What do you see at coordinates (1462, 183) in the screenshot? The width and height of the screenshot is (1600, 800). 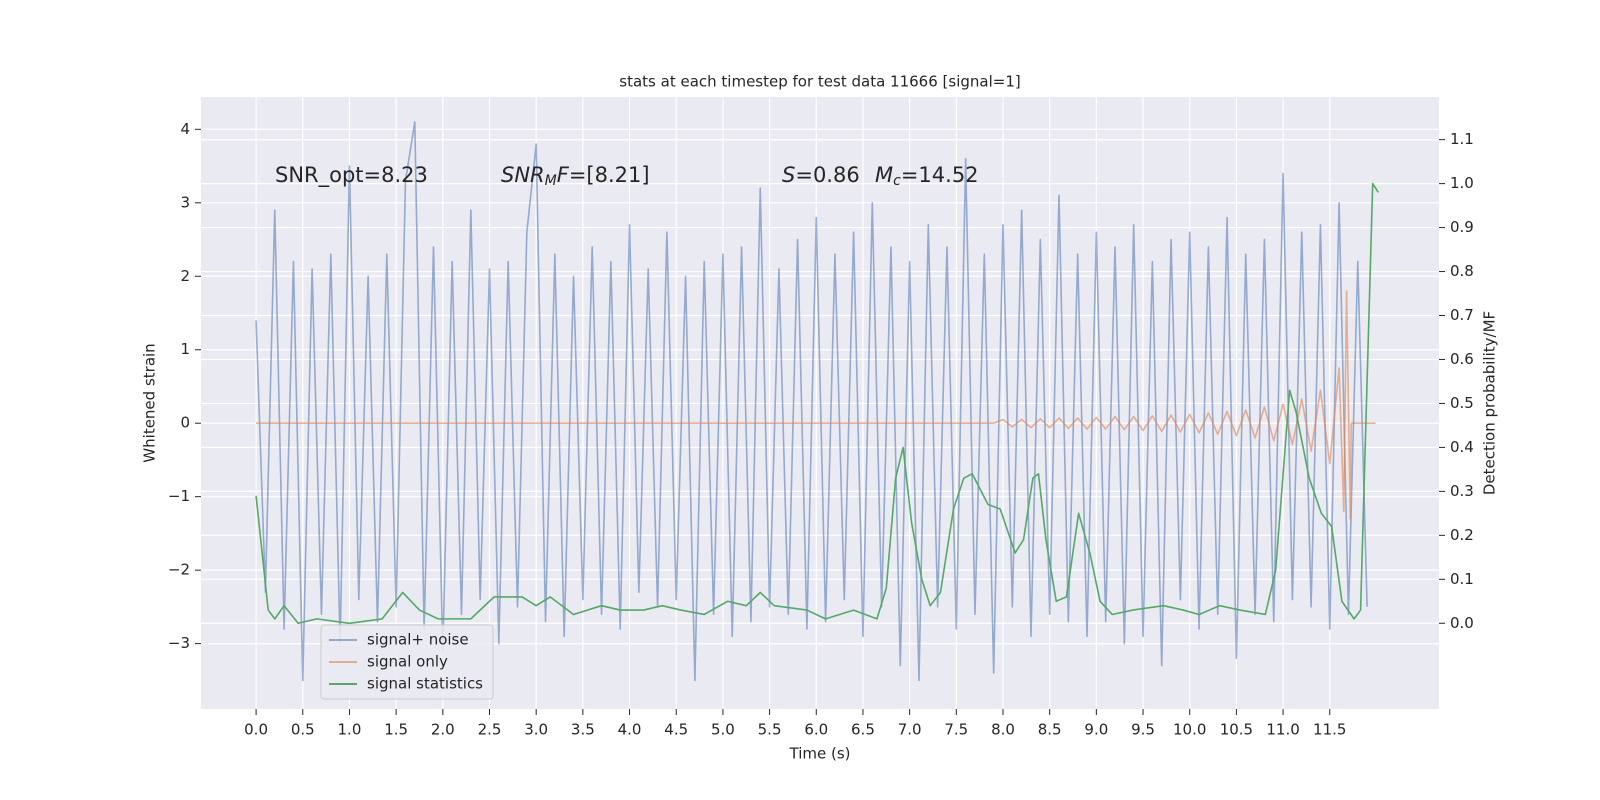 I see `y2-tick-label: 1.0` at bounding box center [1462, 183].